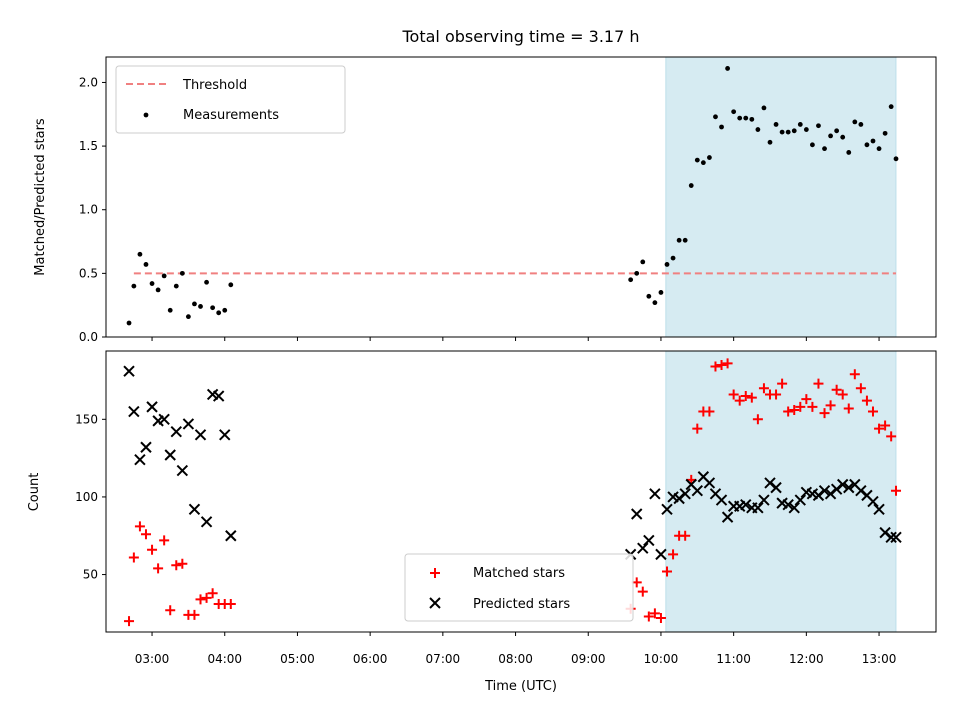 This screenshot has height=720, width=960. What do you see at coordinates (519, 587) in the screenshot?
I see `bottom-legend: Matched stars Predicted stars` at bounding box center [519, 587].